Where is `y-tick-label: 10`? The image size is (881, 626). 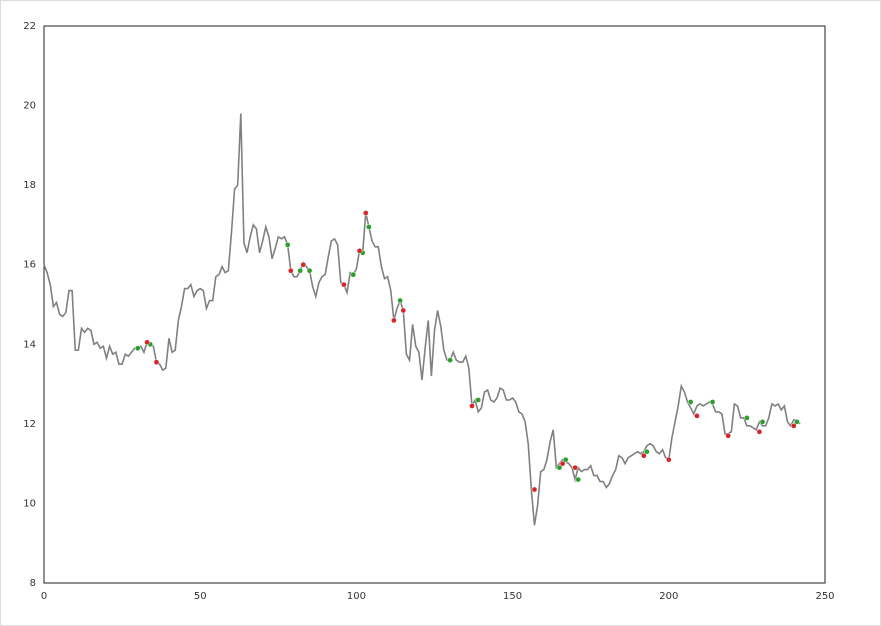
y-tick-label: 10 is located at coordinates (29, 503).